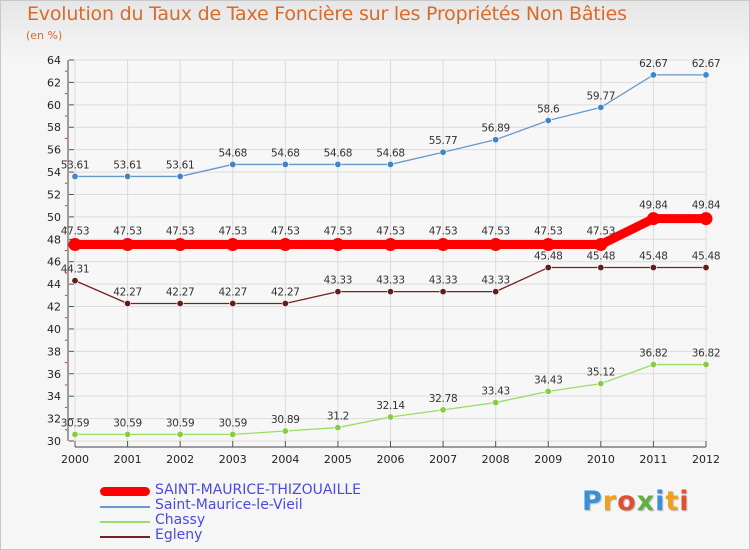  Describe the element at coordinates (180, 520) in the screenshot. I see `legend-label: Chassy` at that location.